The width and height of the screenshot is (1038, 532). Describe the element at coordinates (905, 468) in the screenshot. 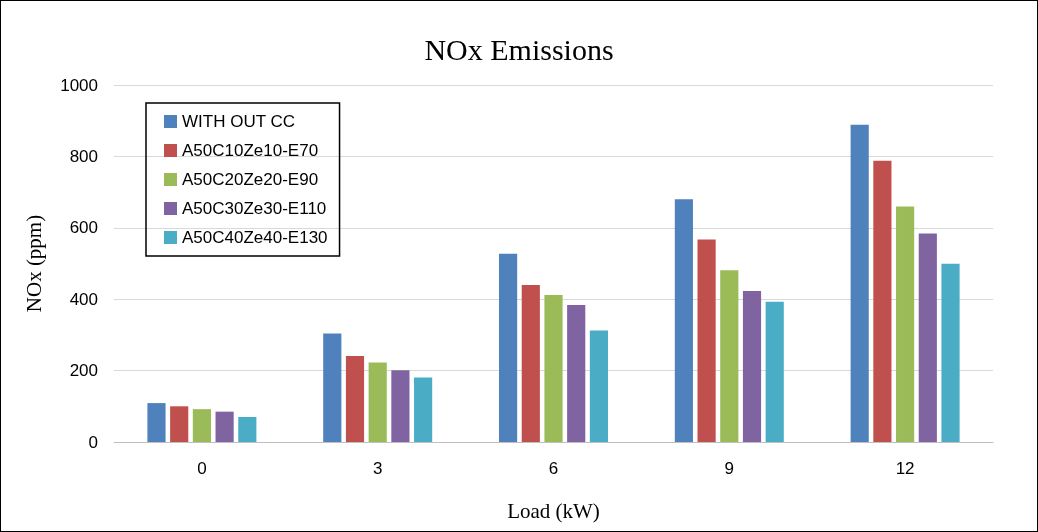

I see `x-tick-label: 12` at that location.